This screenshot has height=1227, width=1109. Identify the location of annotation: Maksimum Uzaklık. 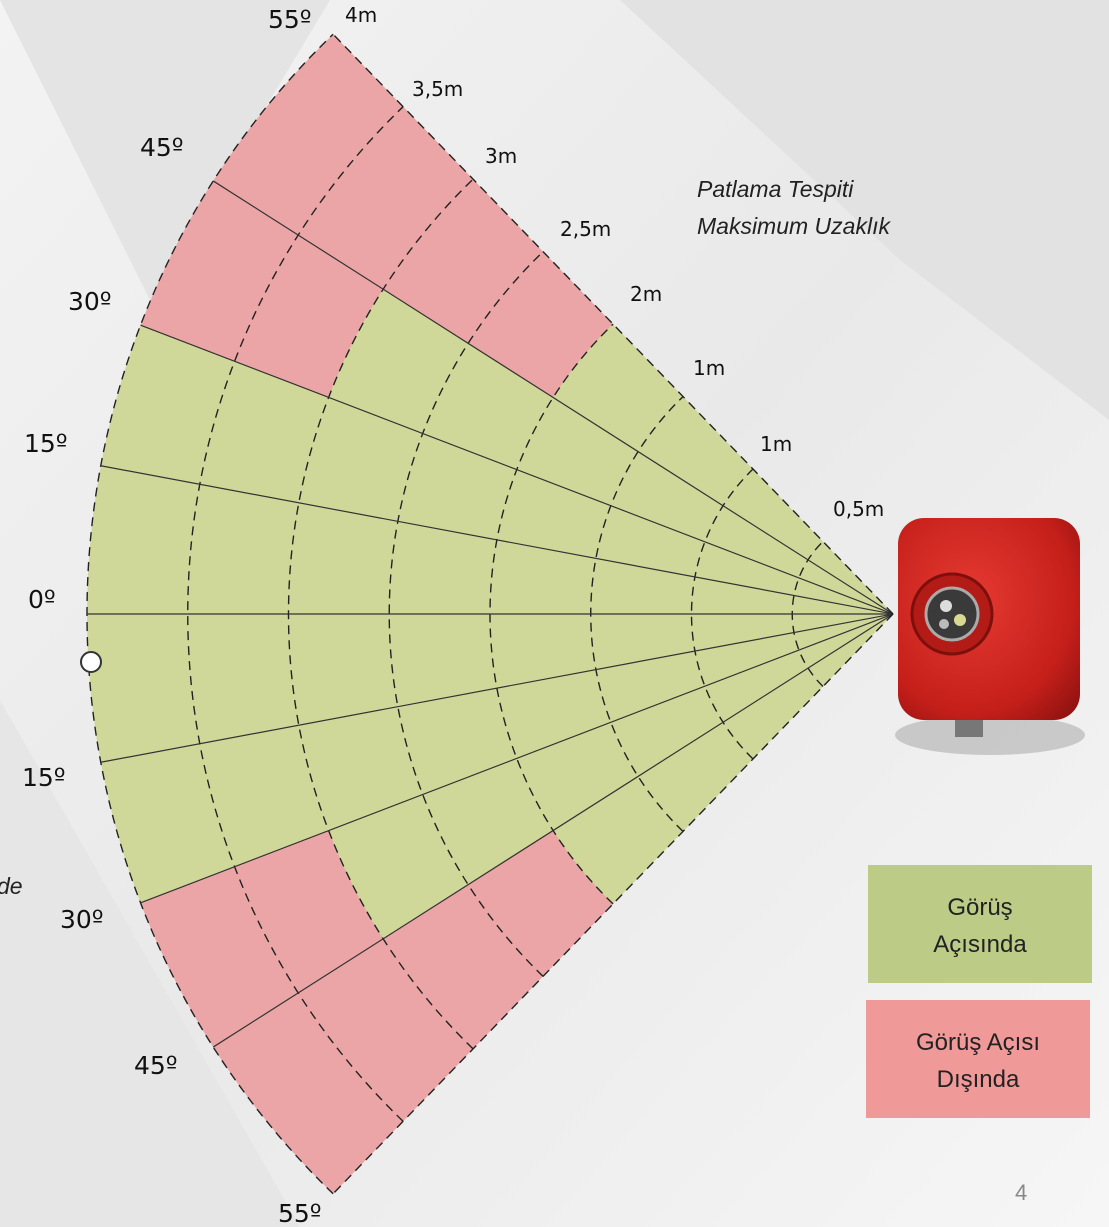
(794, 226).